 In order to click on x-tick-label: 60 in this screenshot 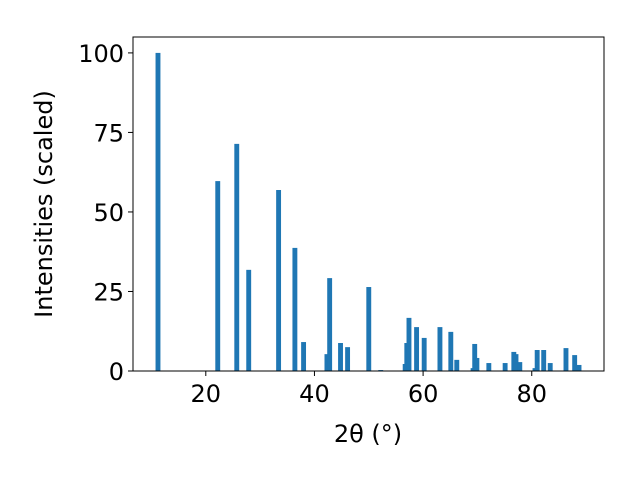, I will do `click(423, 394)`.